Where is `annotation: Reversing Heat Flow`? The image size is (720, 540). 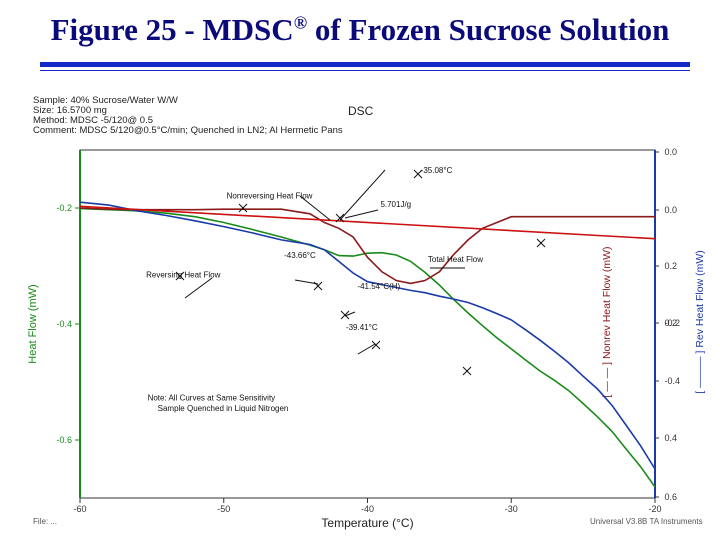 annotation: Reversing Heat Flow is located at coordinates (183, 275).